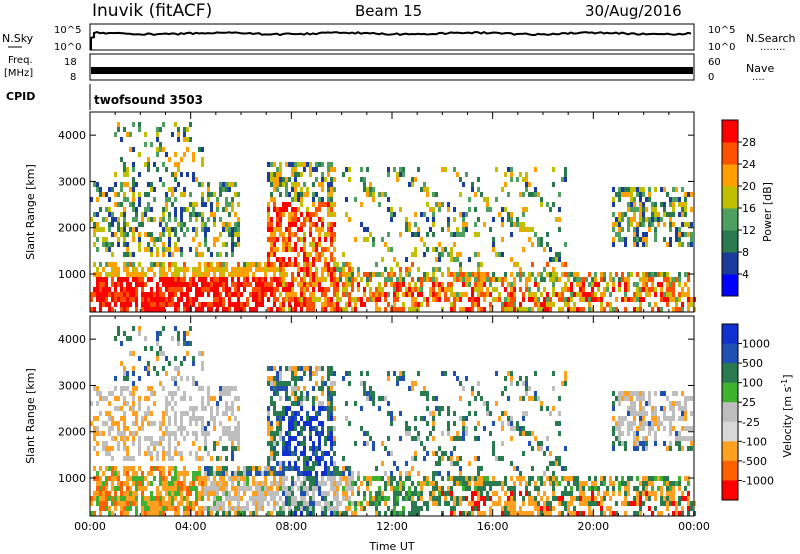  I want to click on y-tick-label: 2000, so click(72, 228).